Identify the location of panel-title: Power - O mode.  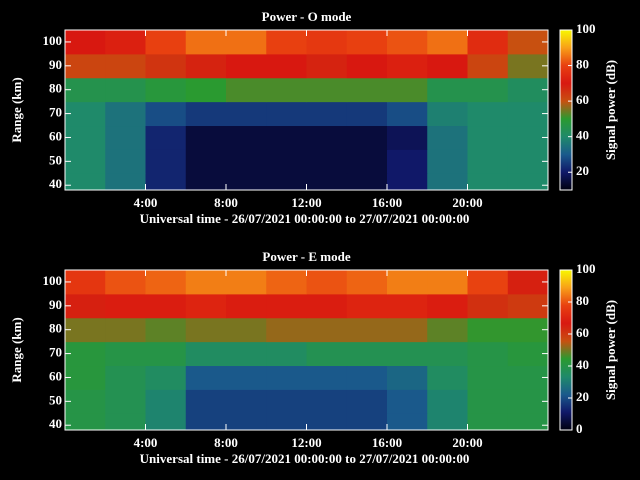
(307, 16).